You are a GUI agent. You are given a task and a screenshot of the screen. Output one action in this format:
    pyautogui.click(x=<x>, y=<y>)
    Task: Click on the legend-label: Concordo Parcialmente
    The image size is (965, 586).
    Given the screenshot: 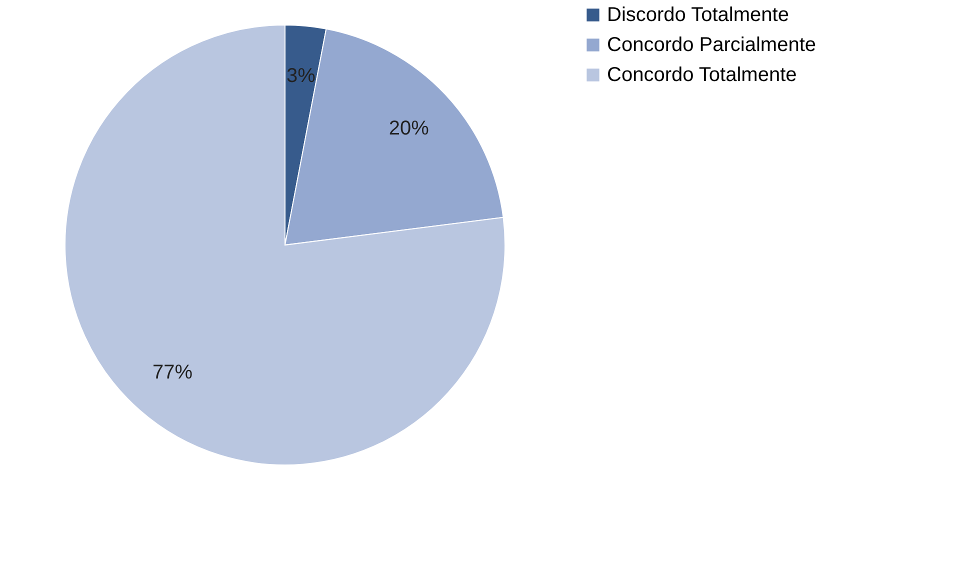 What is the action you would take?
    pyautogui.click(x=711, y=45)
    